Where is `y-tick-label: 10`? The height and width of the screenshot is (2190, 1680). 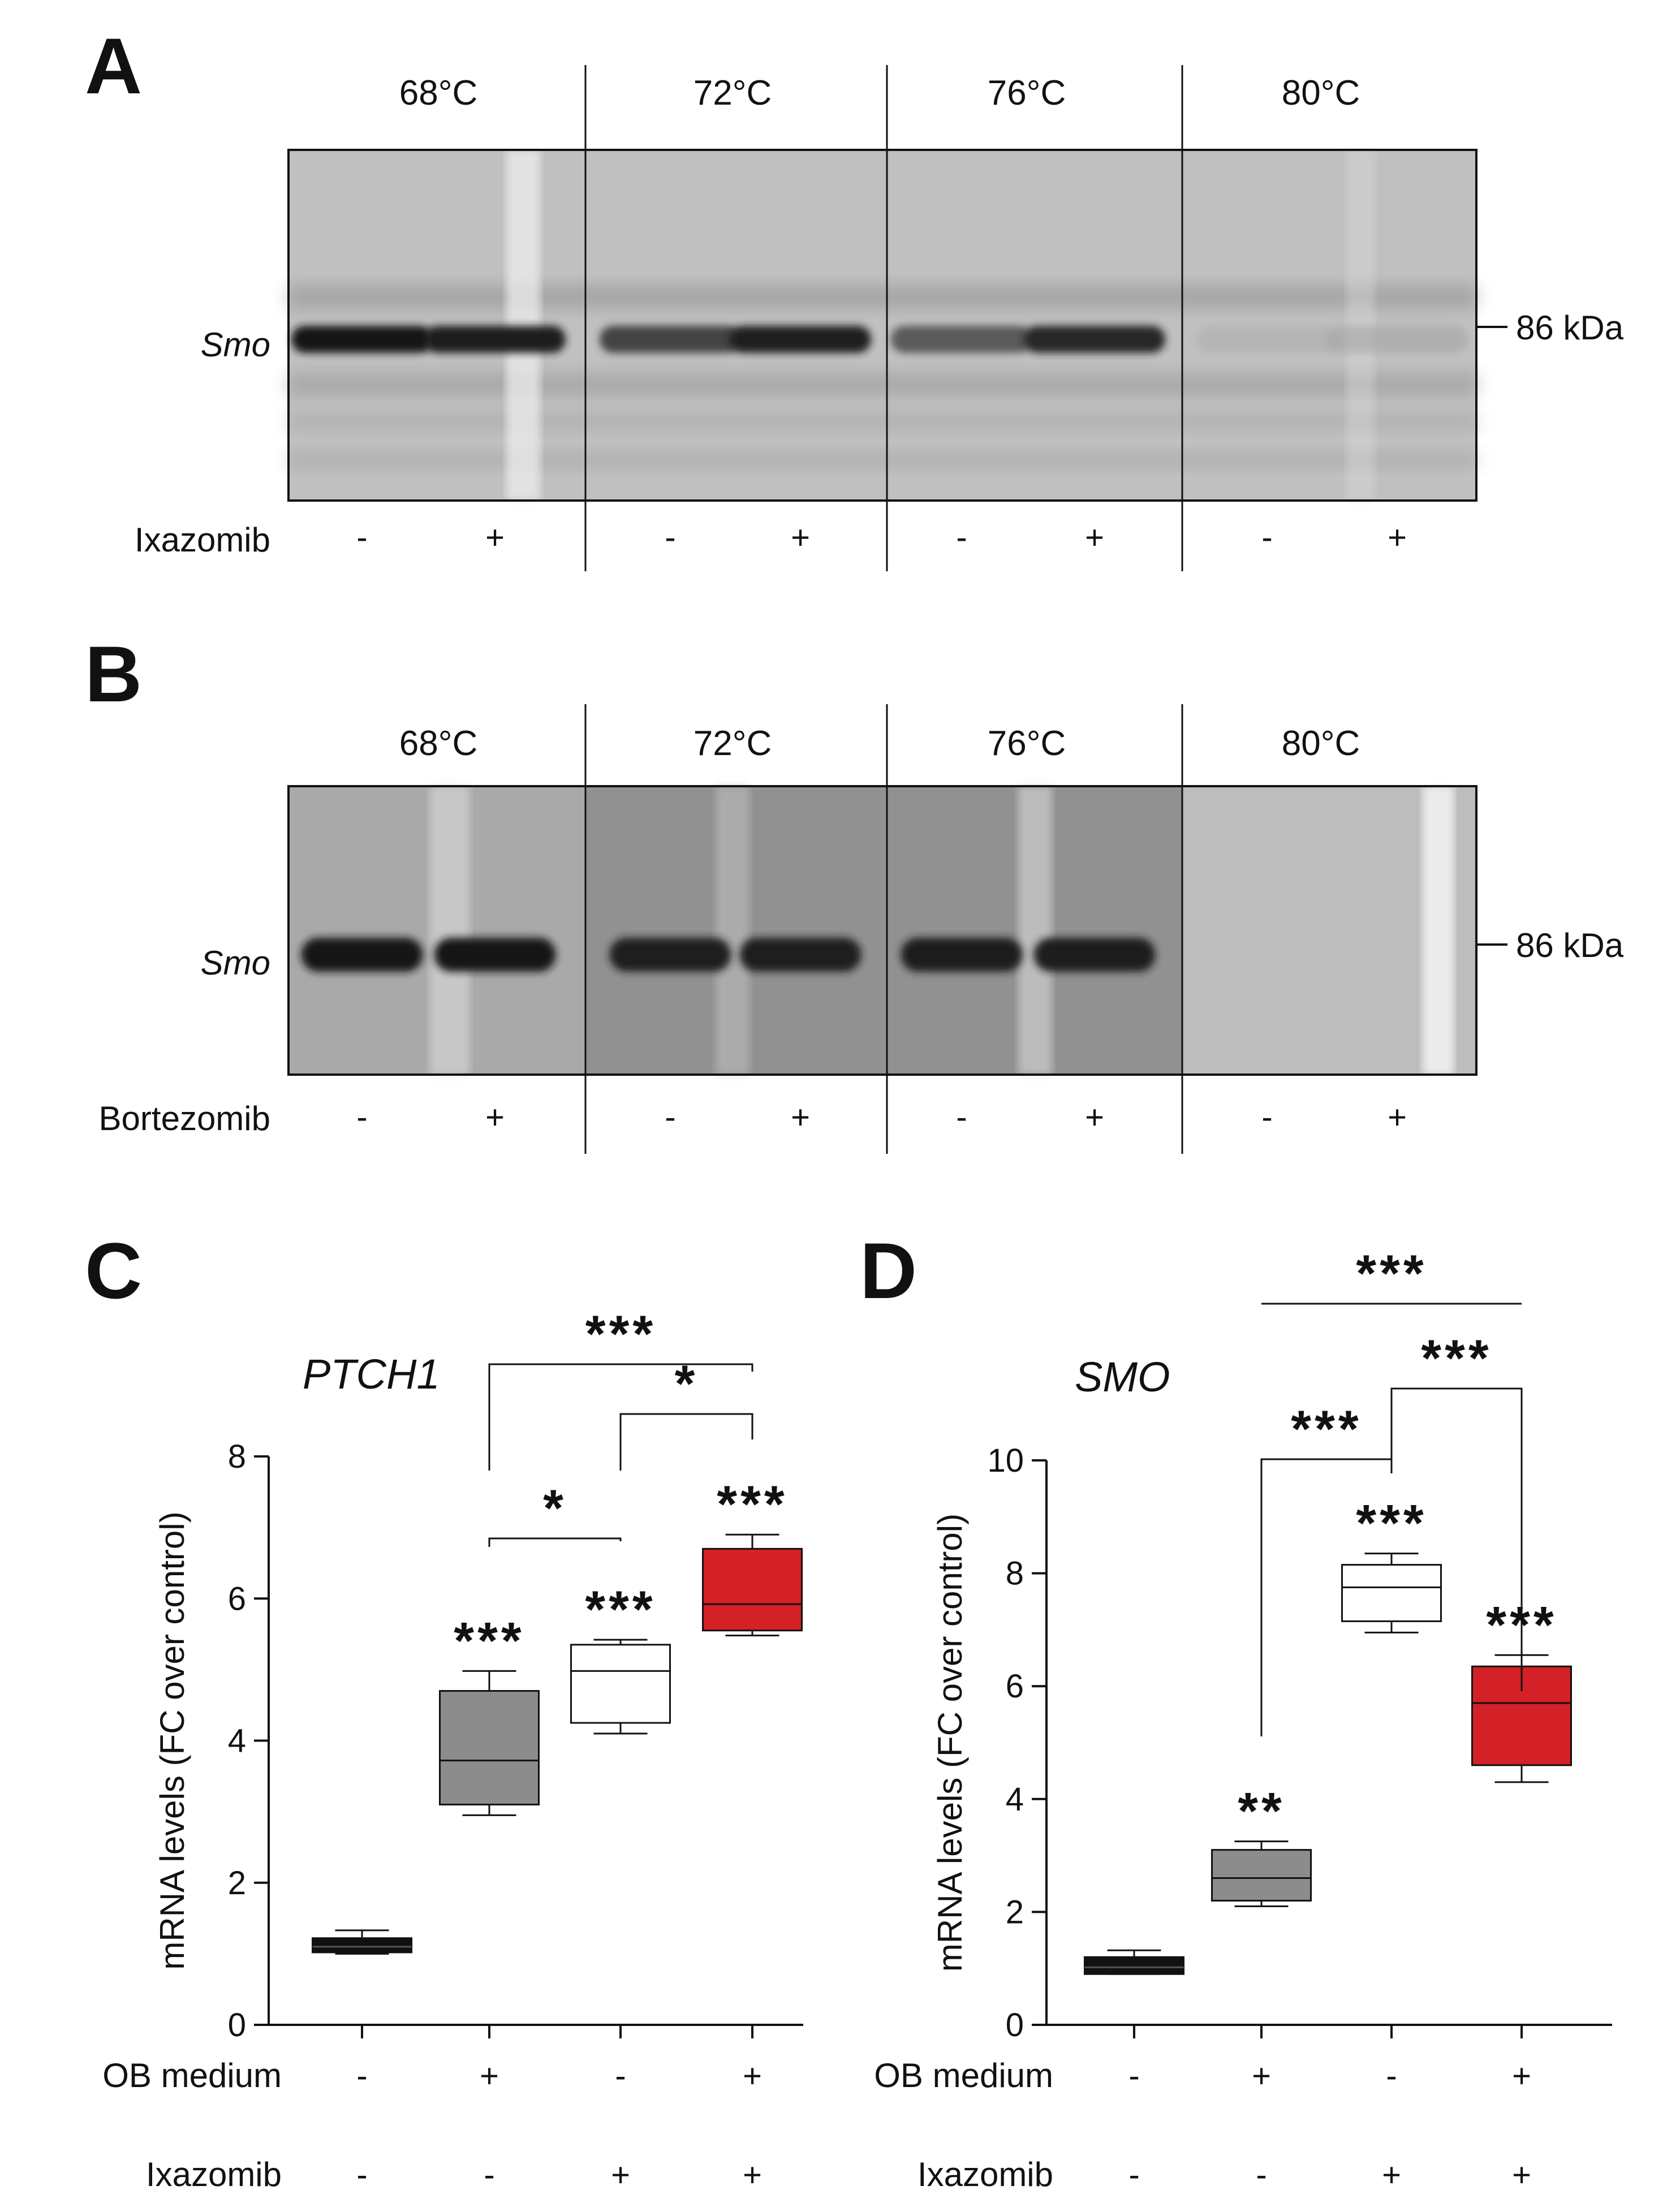
y-tick-label: 10 is located at coordinates (1005, 1460).